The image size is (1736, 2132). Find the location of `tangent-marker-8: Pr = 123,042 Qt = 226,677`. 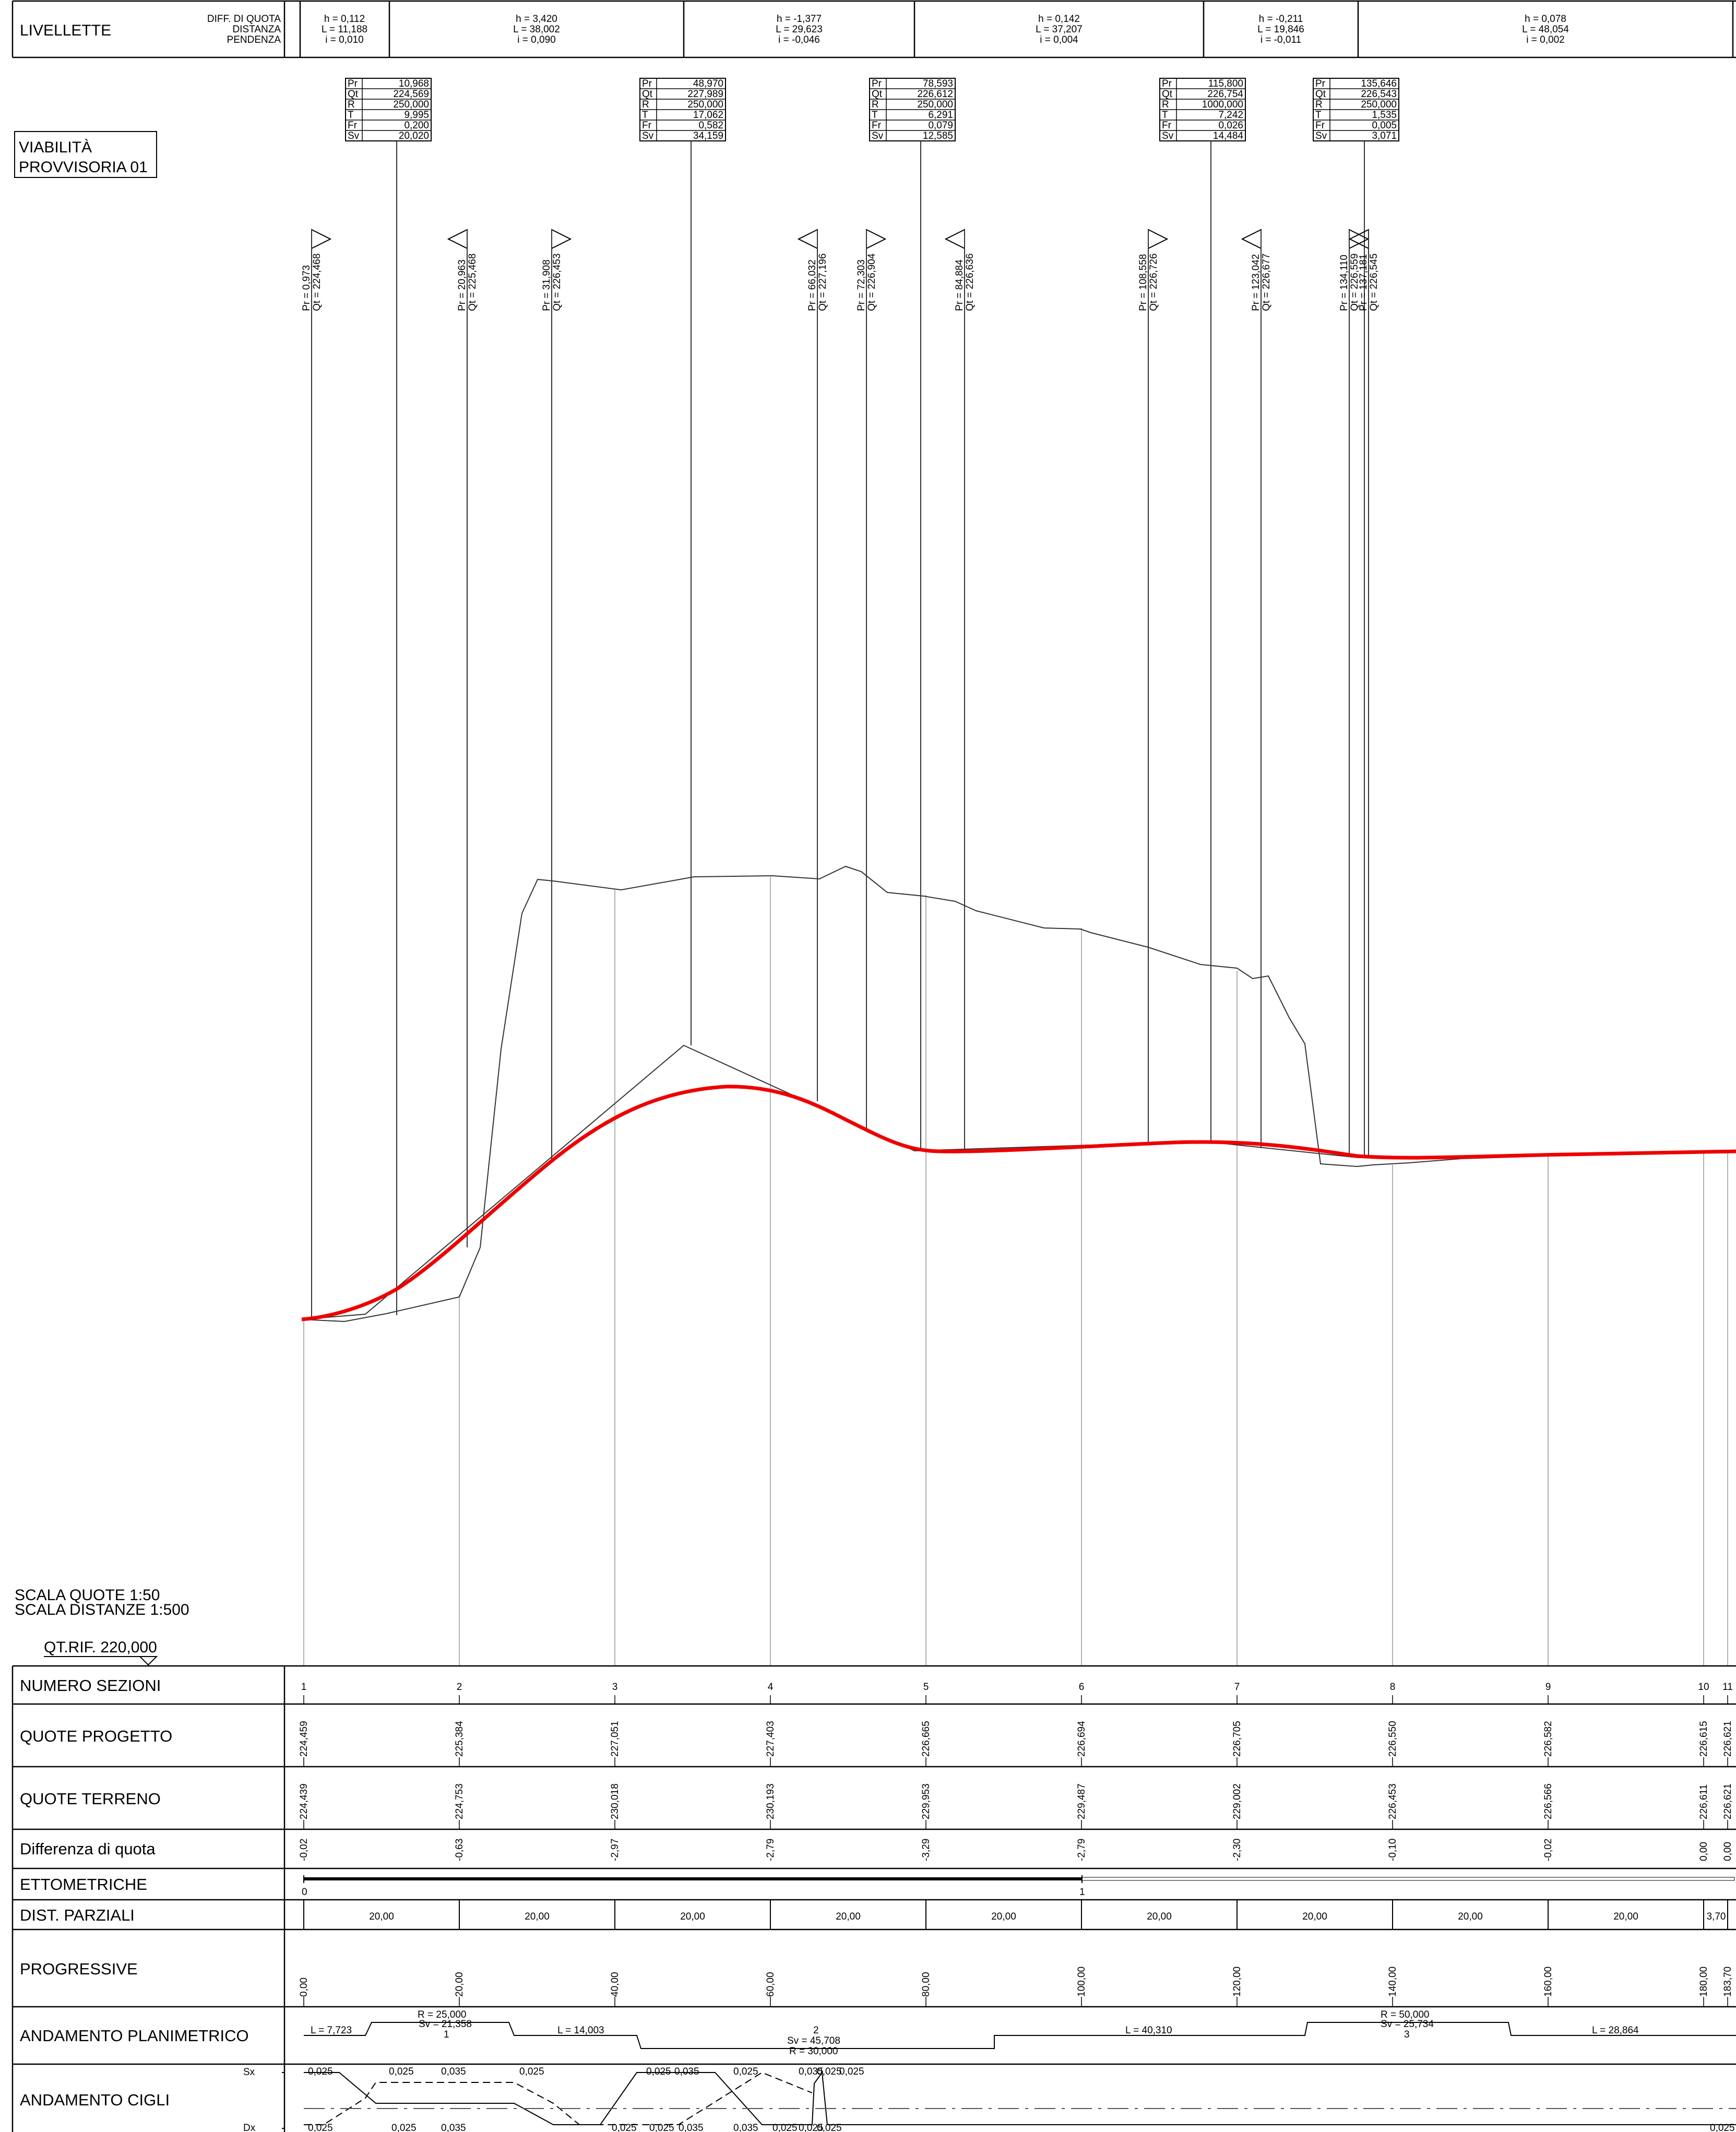

tangent-marker-8: Pr = 123,042 Qt = 226,677 is located at coordinates (1256, 688).